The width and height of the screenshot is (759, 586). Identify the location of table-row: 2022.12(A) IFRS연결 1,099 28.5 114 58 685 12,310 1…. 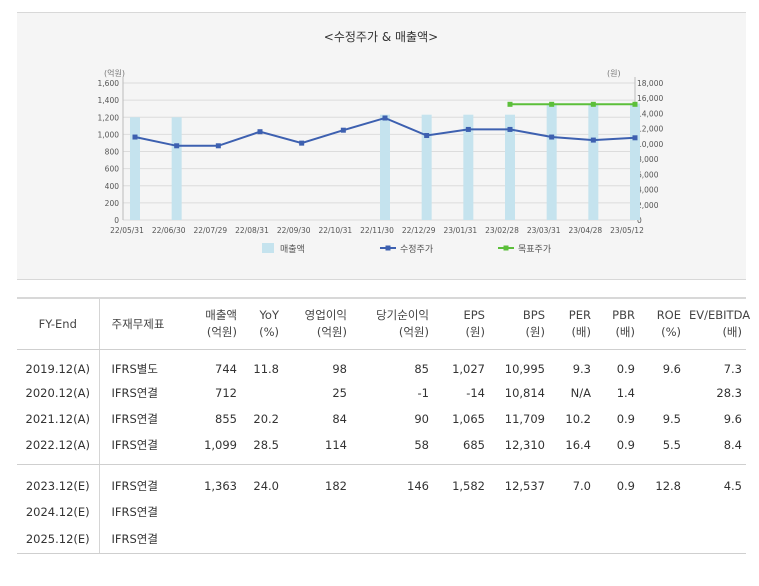
(381, 448).